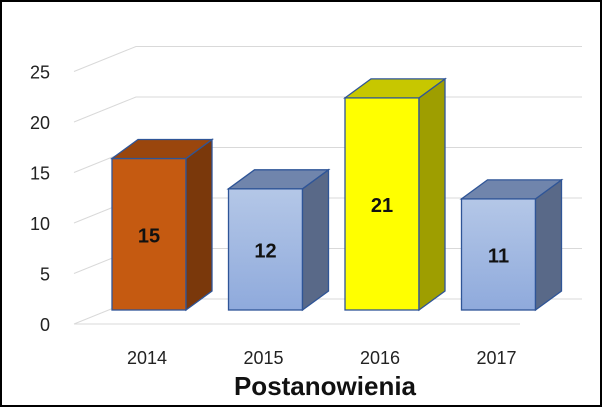  I want to click on bar-2017, so click(511, 245).